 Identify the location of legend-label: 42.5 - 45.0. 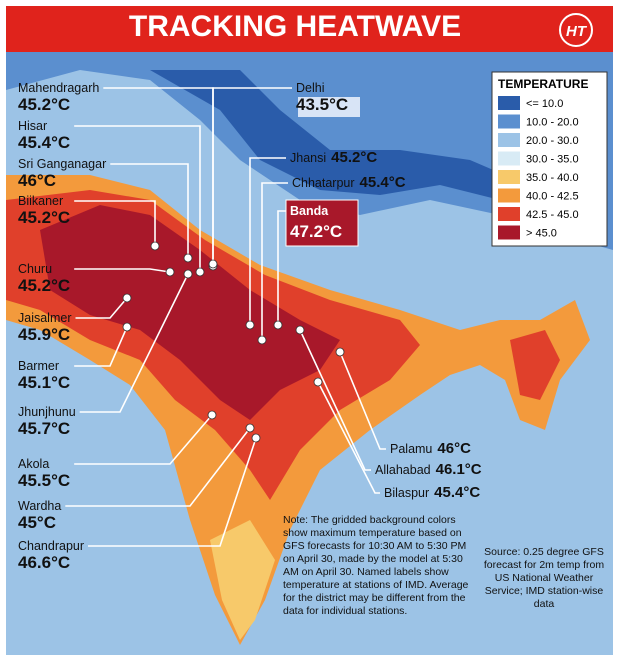
(552, 215).